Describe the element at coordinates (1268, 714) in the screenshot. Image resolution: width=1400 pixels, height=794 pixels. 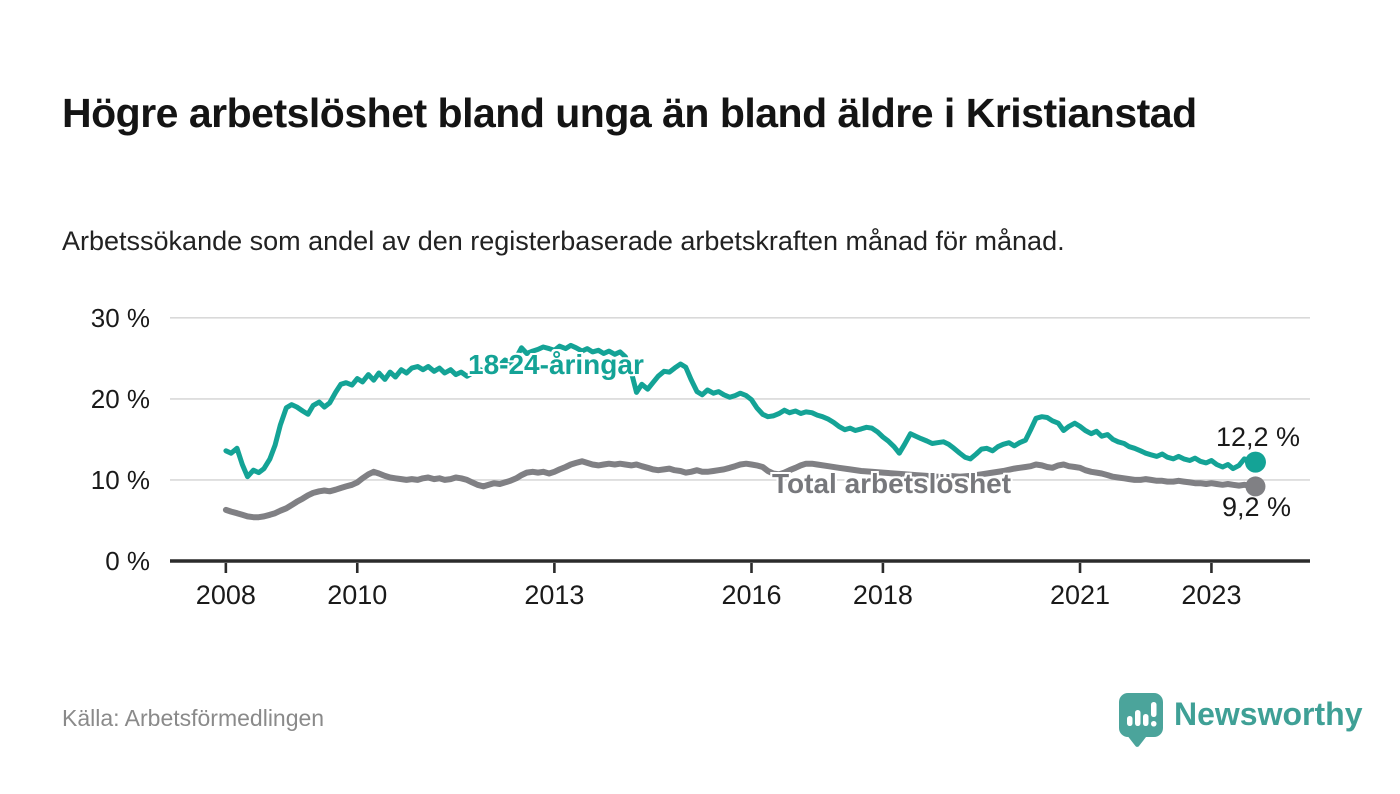
I see `brand-wordmark: Newsworthy` at that location.